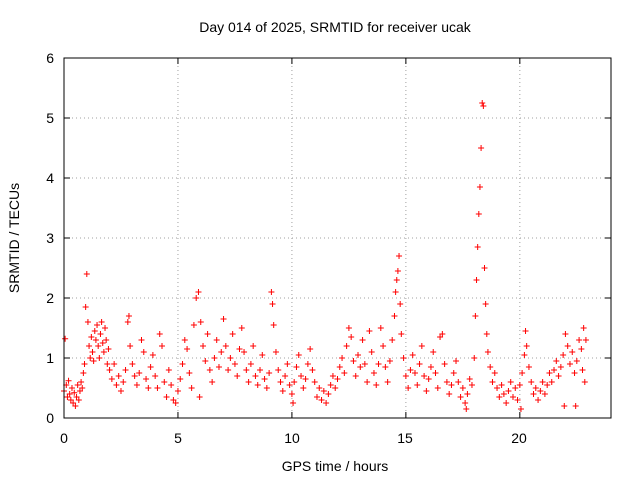 The width and height of the screenshot is (640, 480). I want to click on y-tick-labels: 0 1 2 3 4 5 6, so click(50, 238).